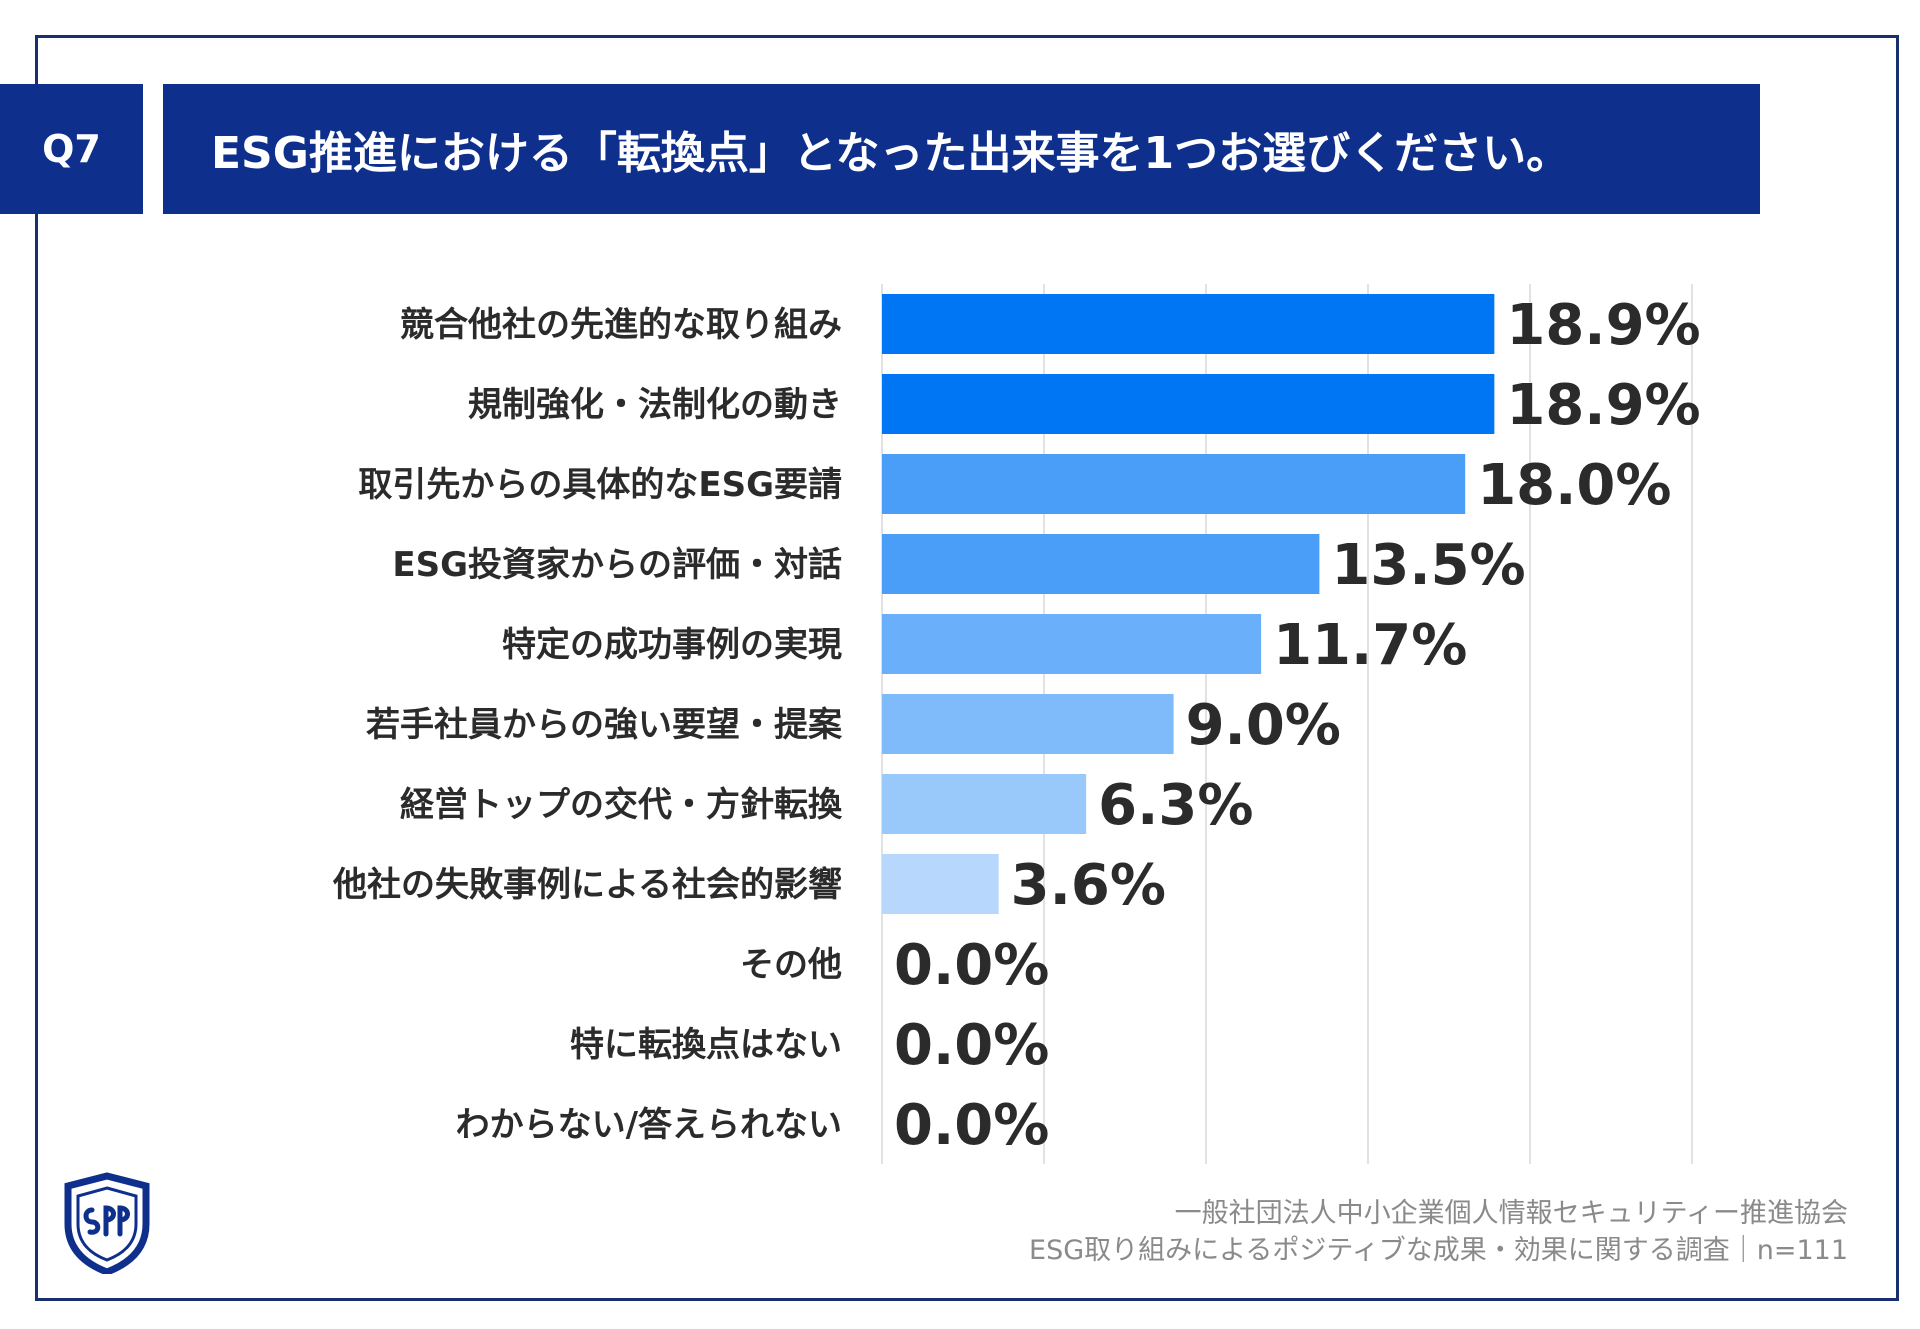  What do you see at coordinates (587, 885) in the screenshot?
I see `category-label: 他社の失敗事例による社会的影響` at bounding box center [587, 885].